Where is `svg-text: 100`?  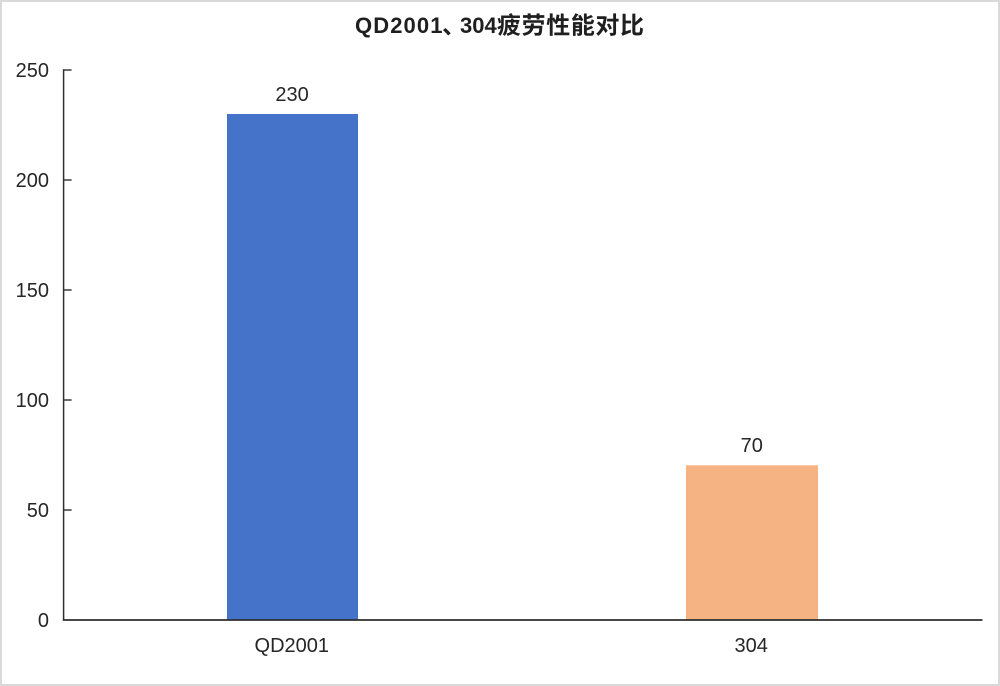
svg-text: 100 is located at coordinates (32, 401).